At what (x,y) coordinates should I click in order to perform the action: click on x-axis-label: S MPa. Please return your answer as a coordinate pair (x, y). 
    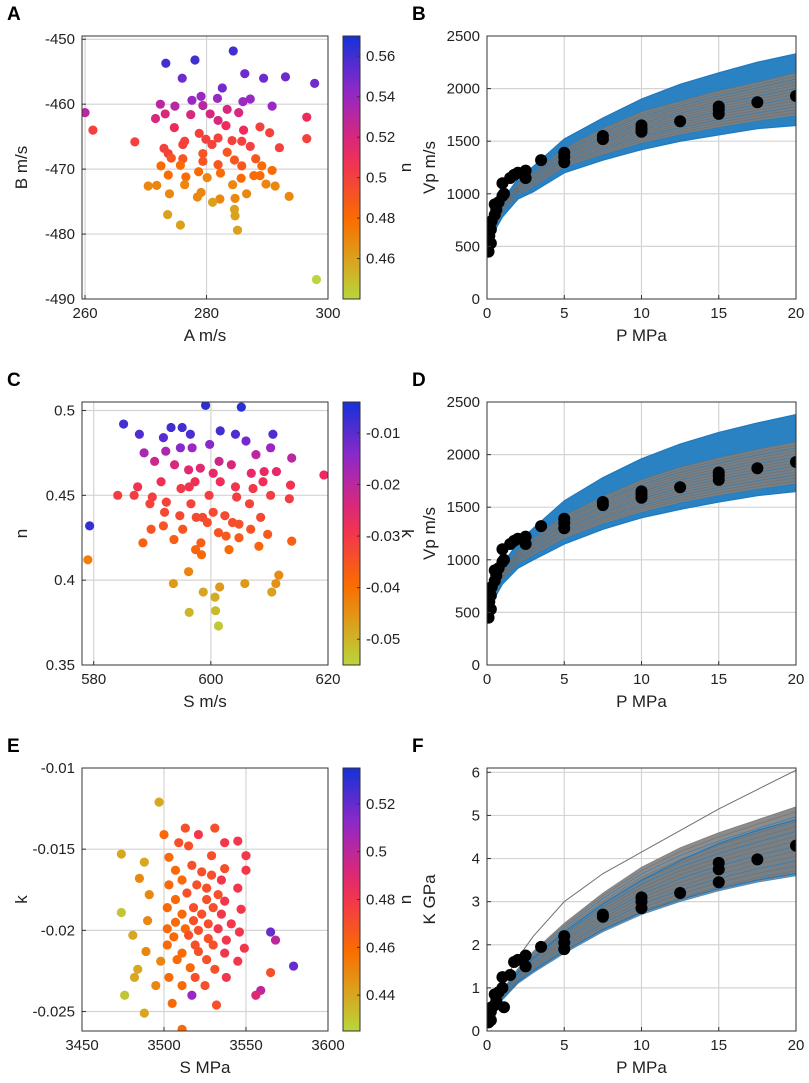
    Looking at the image, I should click on (205, 1067).